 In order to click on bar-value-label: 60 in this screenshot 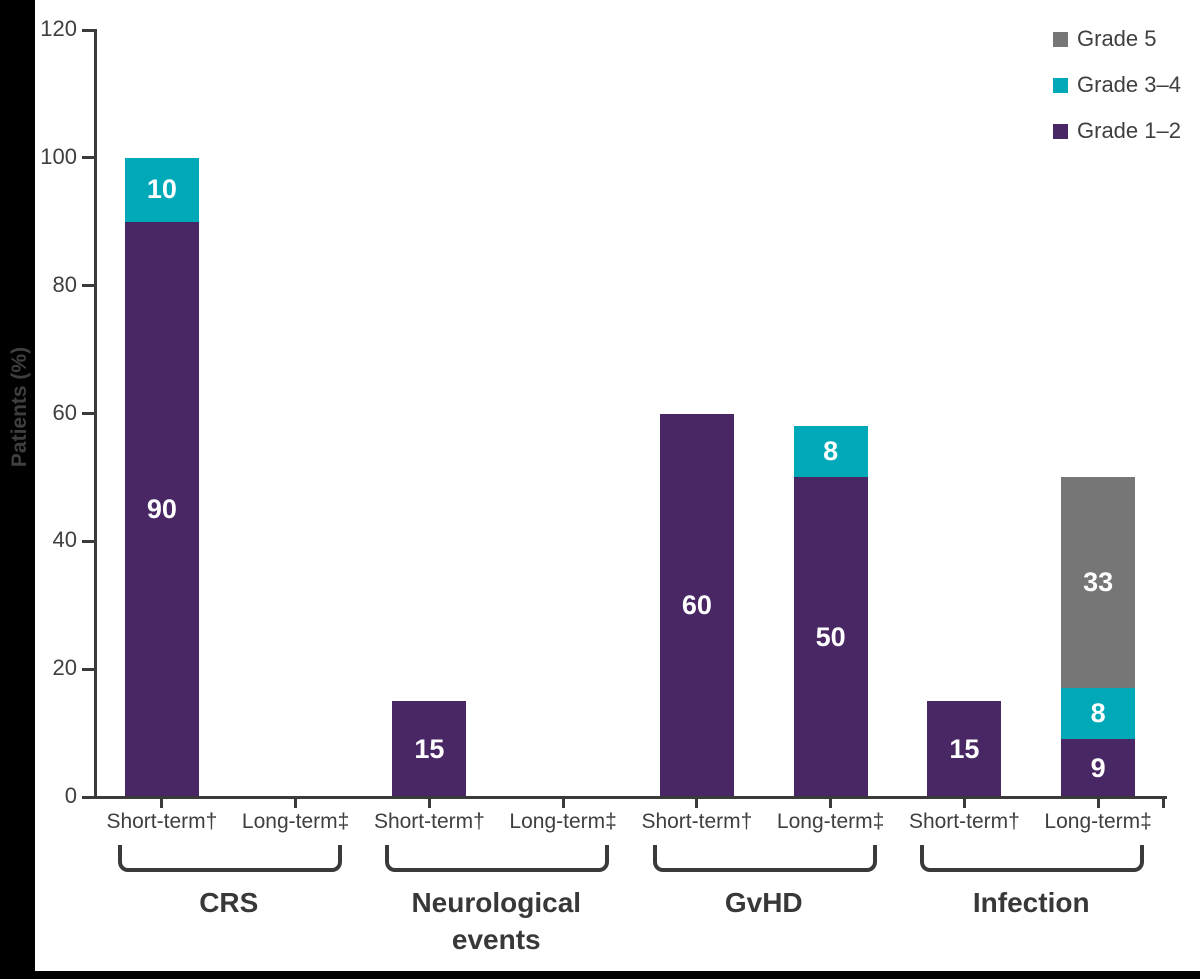, I will do `click(696, 604)`.